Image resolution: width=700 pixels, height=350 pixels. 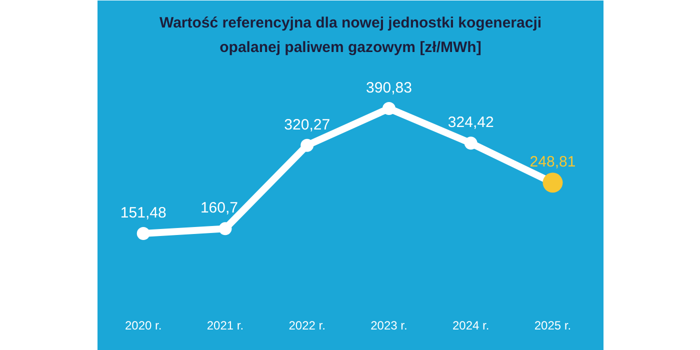 What do you see at coordinates (143, 213) in the screenshot?
I see `data-label: 151,48` at bounding box center [143, 213].